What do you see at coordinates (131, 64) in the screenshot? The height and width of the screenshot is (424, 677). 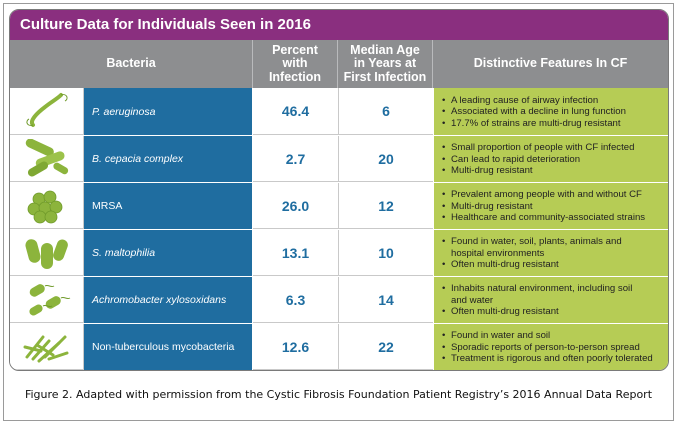 I see `header-bacteria: Bacteria` at bounding box center [131, 64].